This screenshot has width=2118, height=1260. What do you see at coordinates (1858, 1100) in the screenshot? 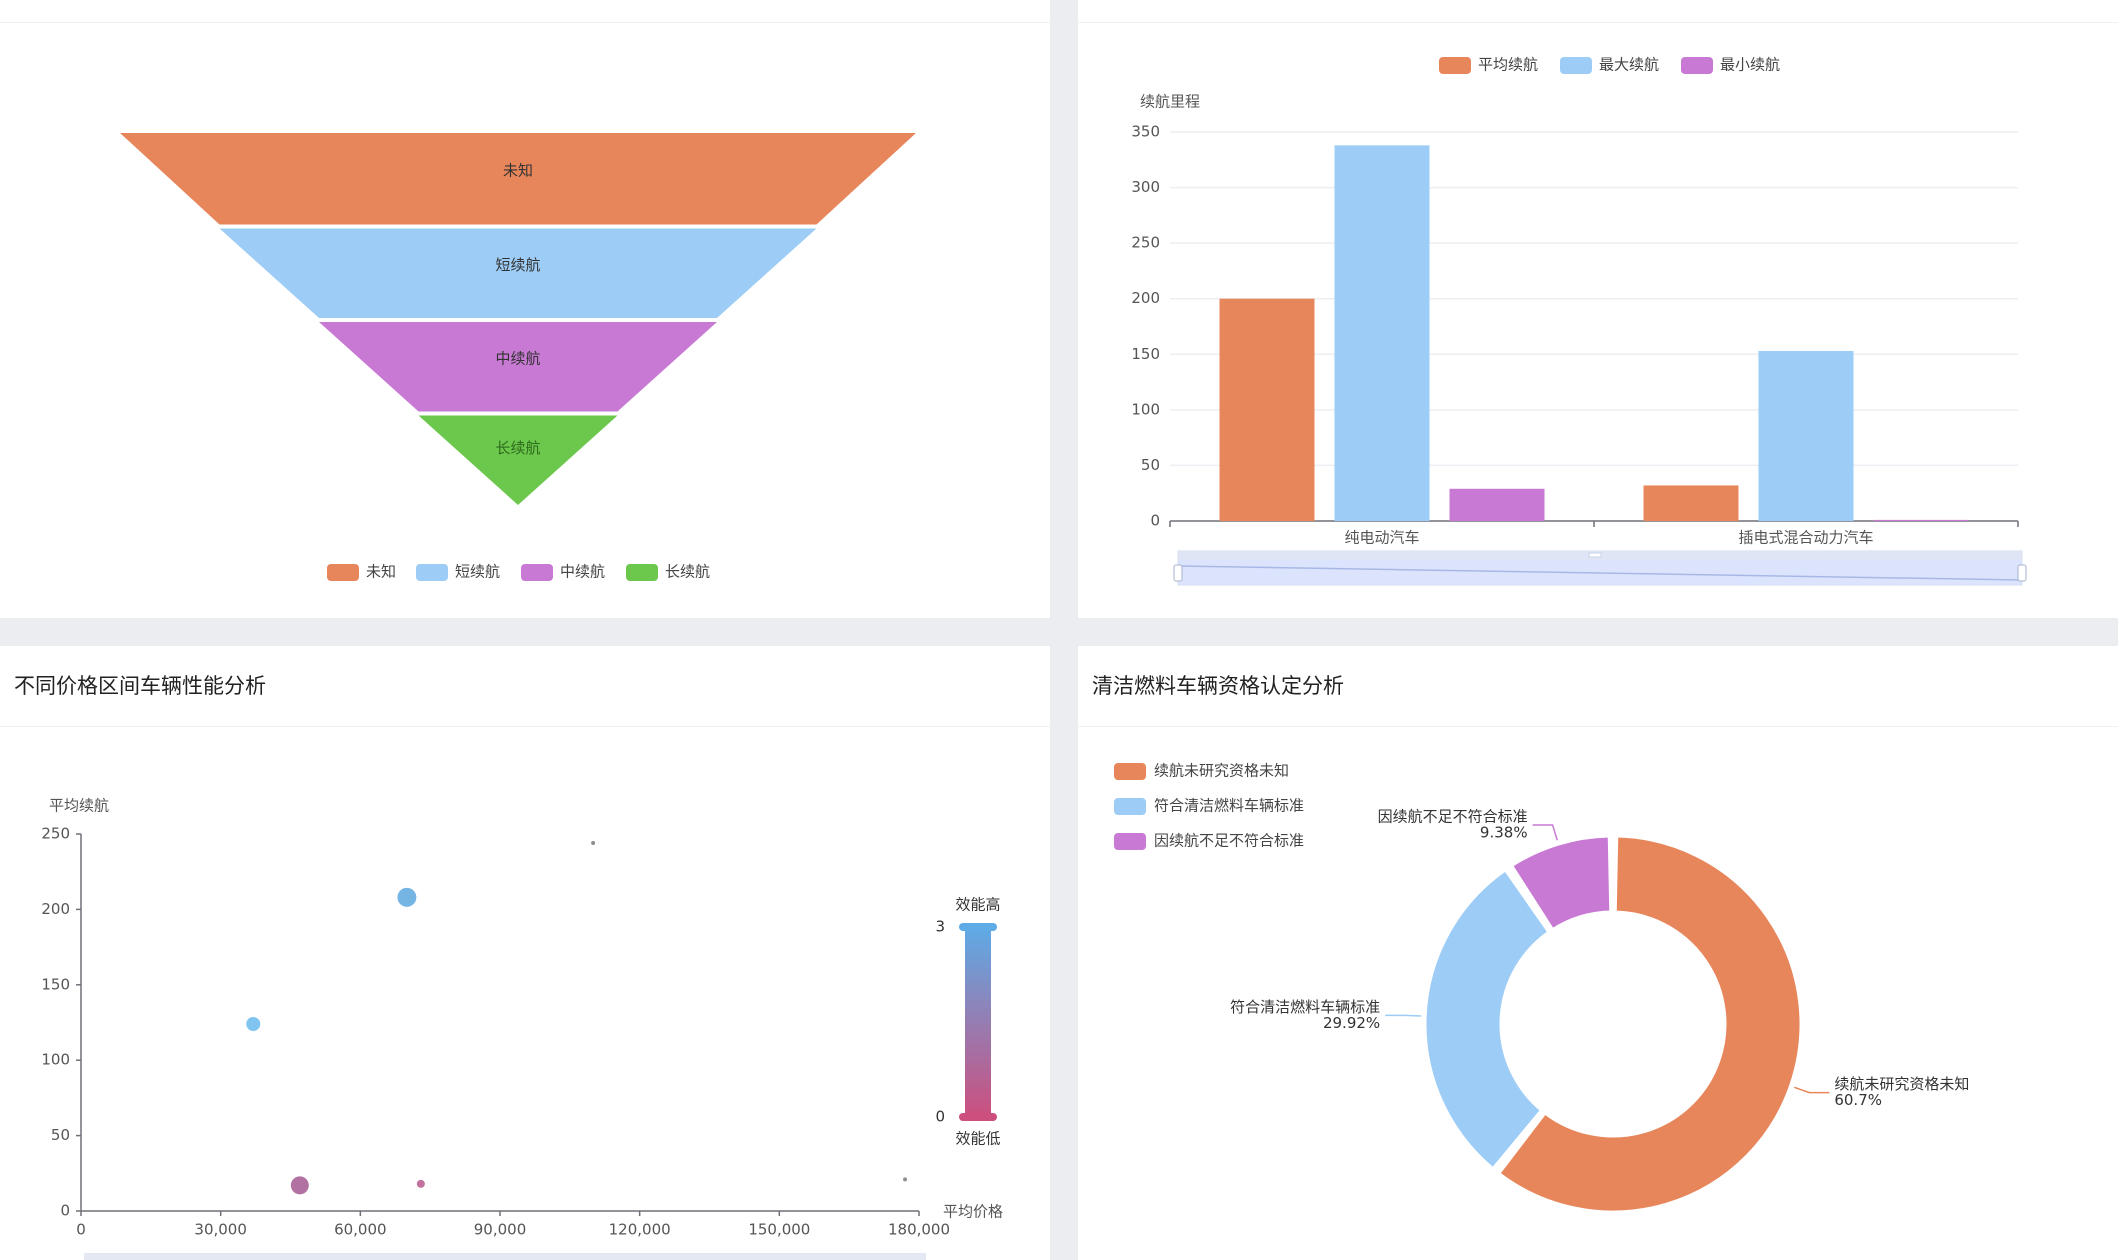
I see `donut-label-value: 60.7%` at bounding box center [1858, 1100].